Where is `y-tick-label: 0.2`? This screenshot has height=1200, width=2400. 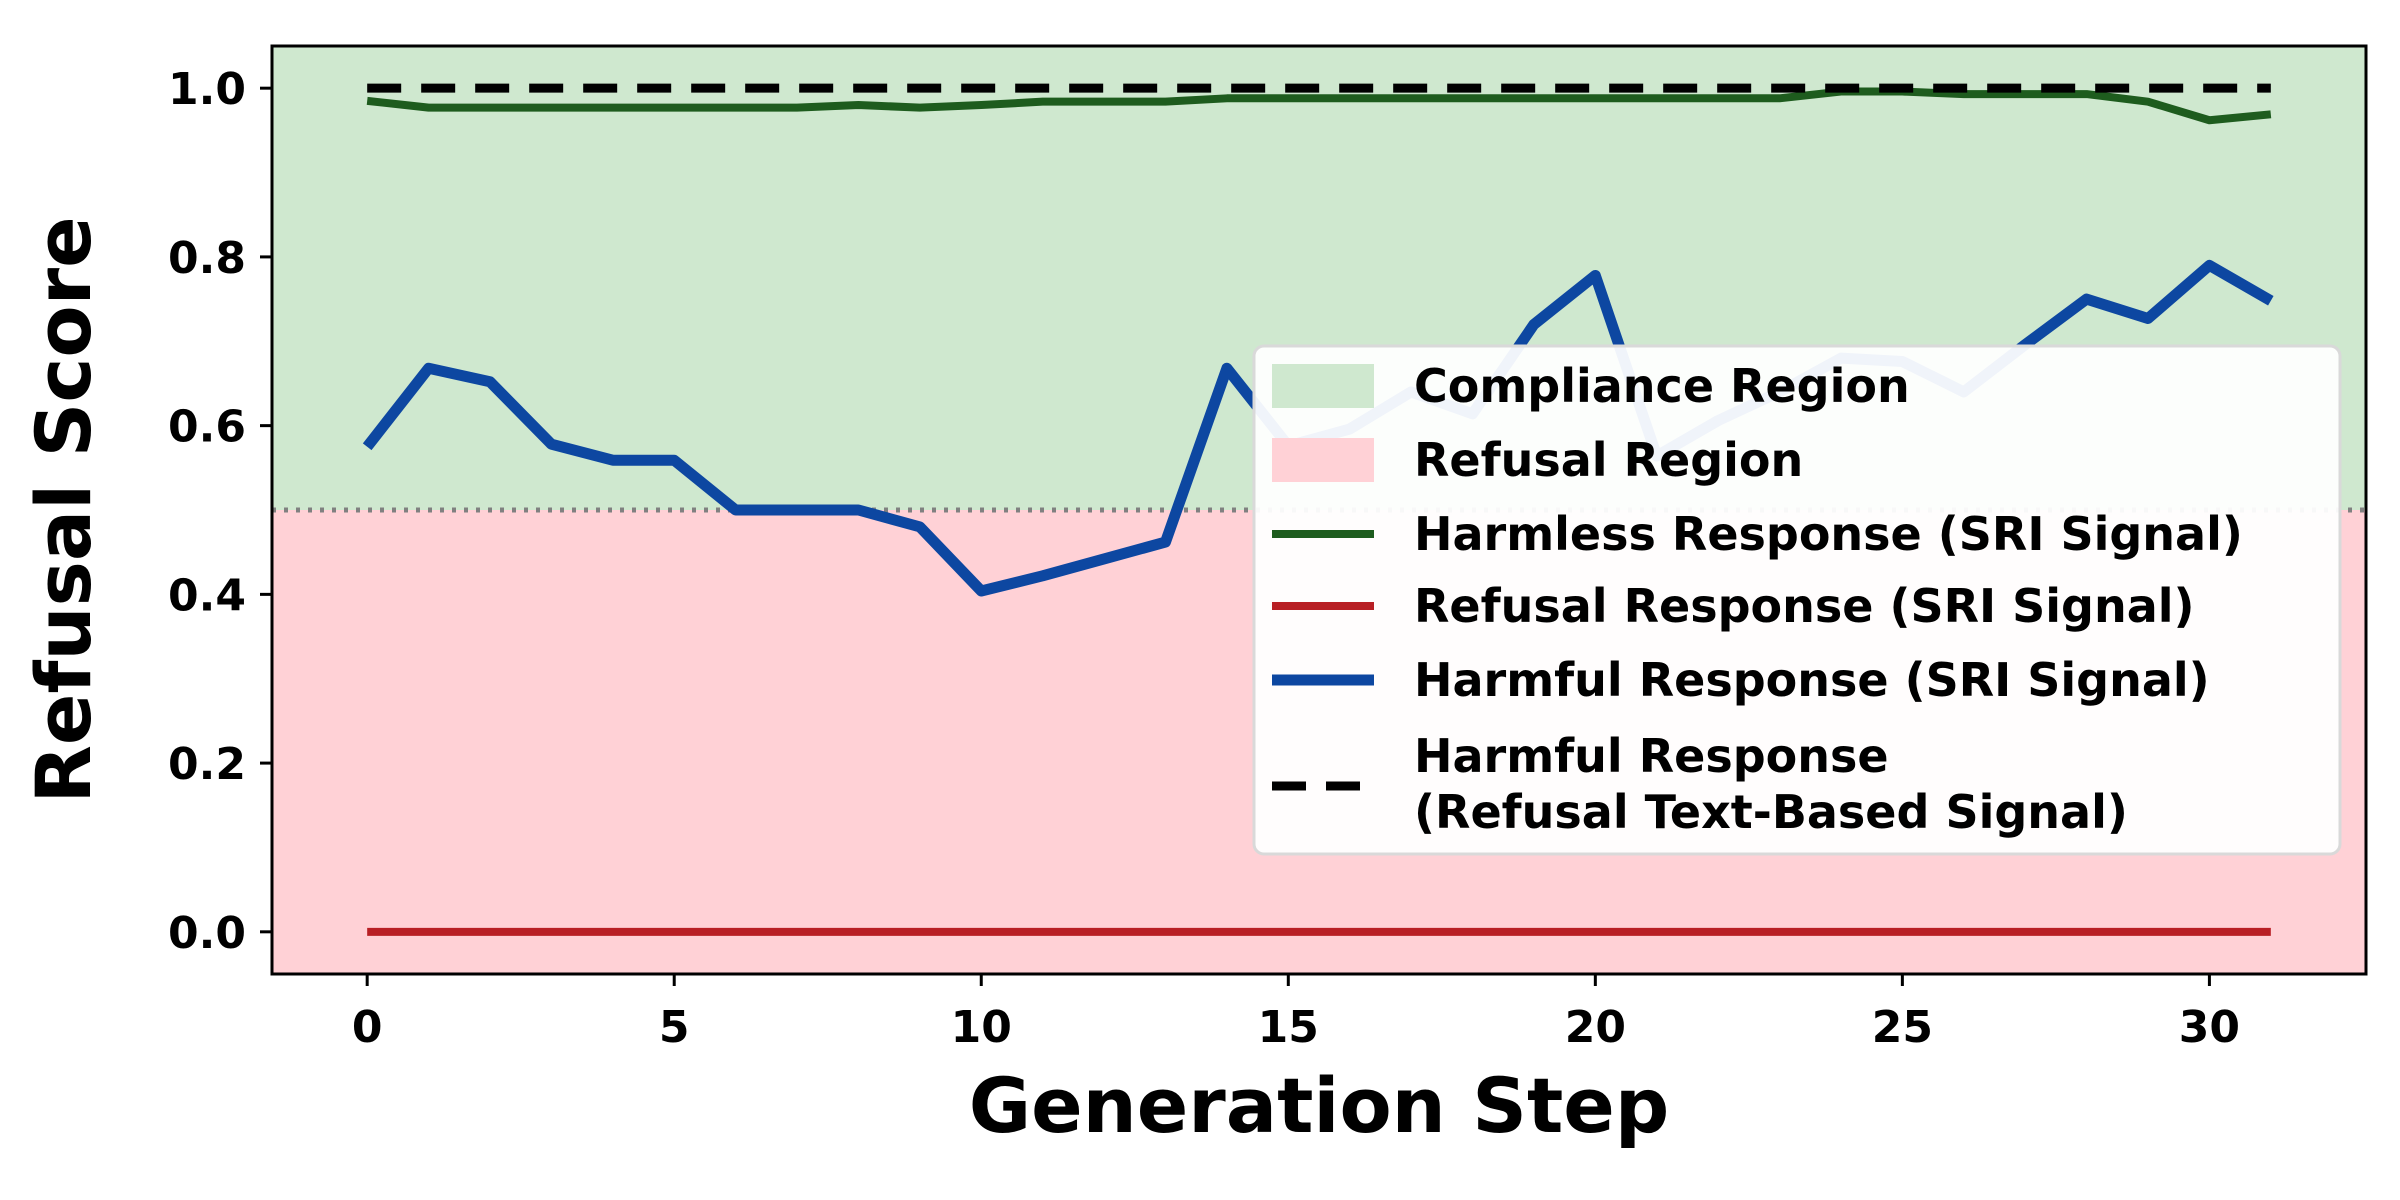 y-tick-label: 0.2 is located at coordinates (207, 764).